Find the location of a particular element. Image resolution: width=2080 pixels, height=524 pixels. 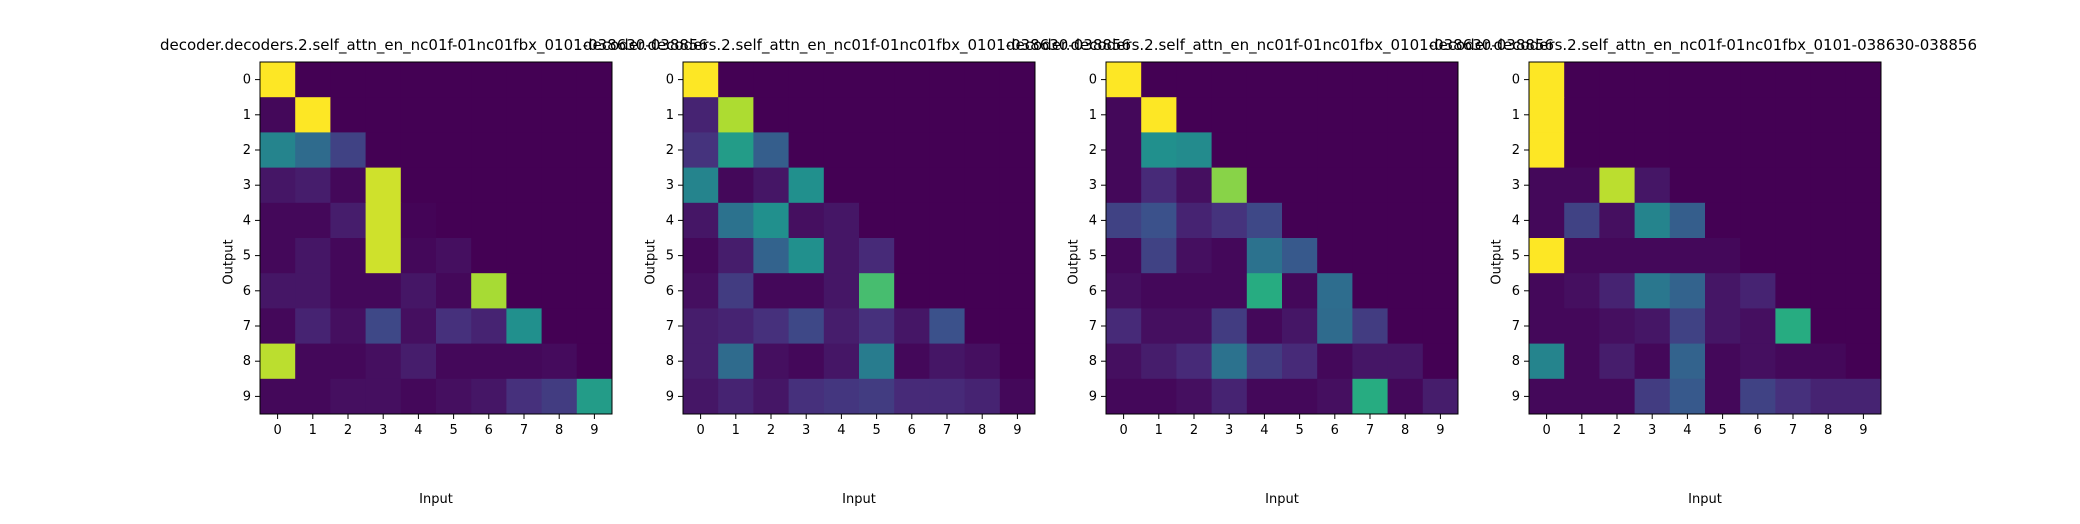

y-tick-label: 3 is located at coordinates (1093, 185).